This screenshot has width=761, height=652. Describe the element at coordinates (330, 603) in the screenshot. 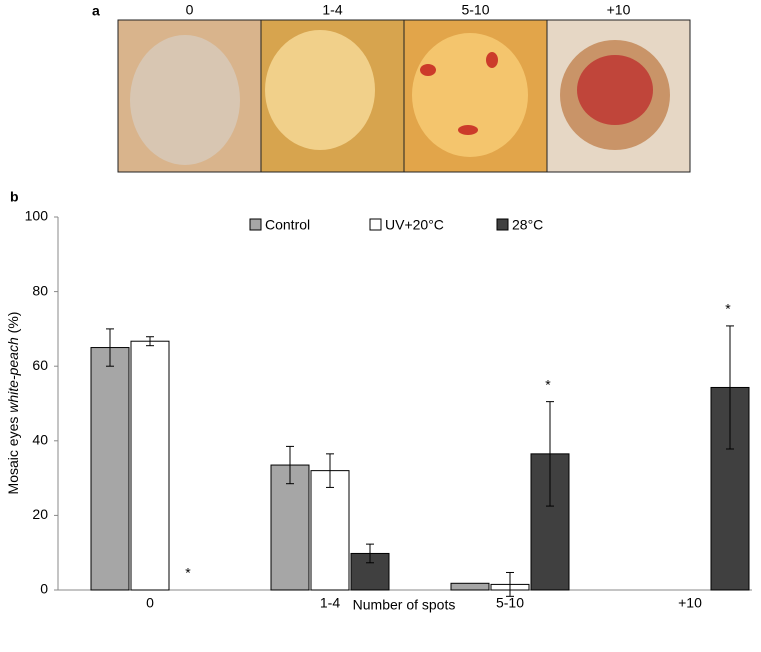

I see `x-tick-label: 1-4` at that location.